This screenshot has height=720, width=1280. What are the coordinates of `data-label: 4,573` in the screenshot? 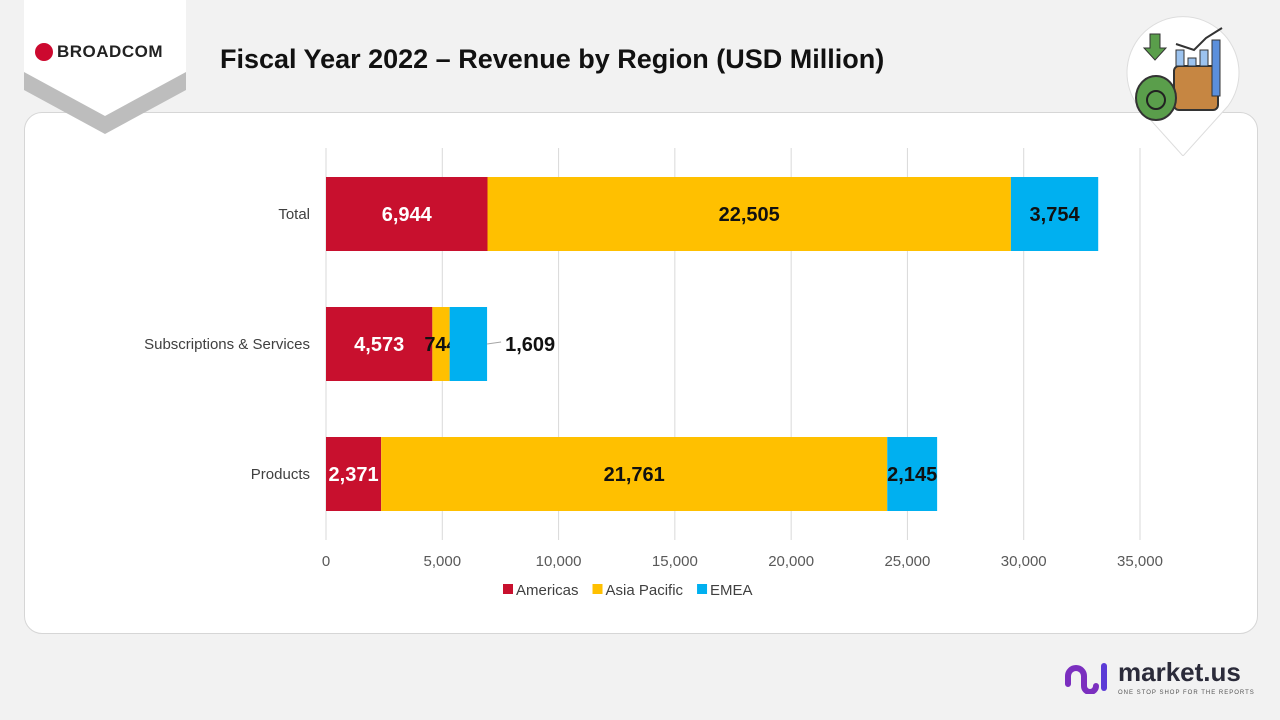 It's located at (379, 345).